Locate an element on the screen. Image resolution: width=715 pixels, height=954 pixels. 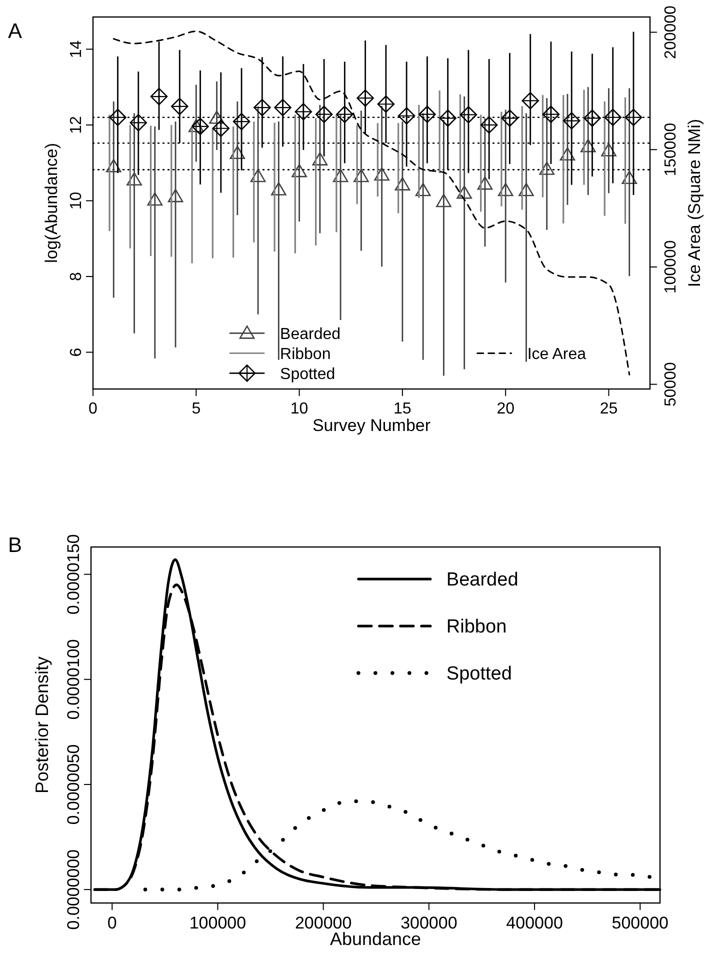
x-tick-label: 25 is located at coordinates (609, 409).